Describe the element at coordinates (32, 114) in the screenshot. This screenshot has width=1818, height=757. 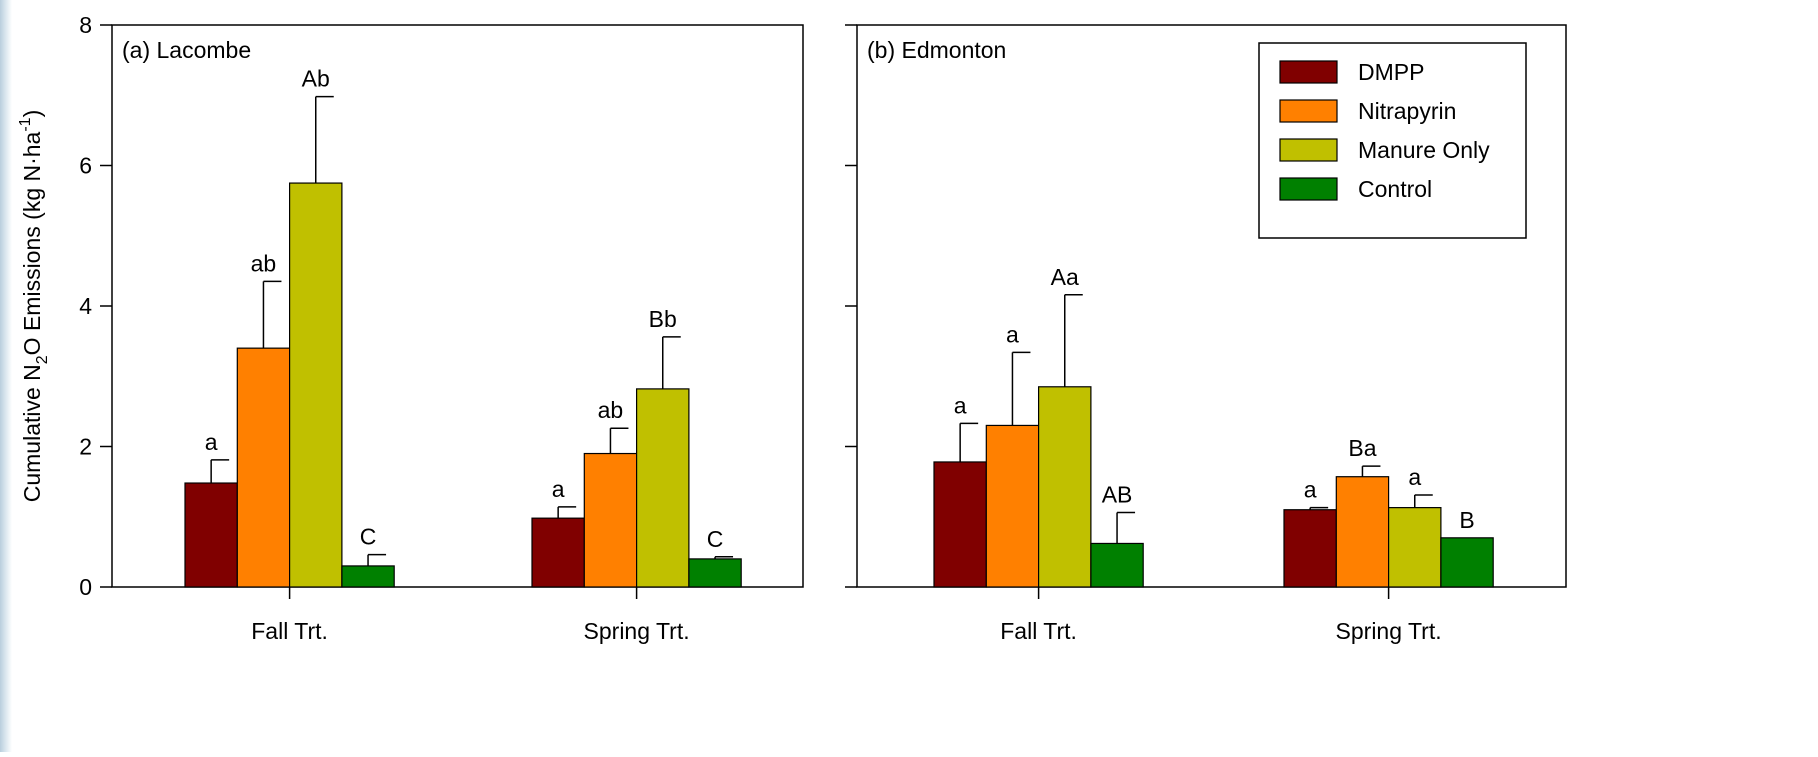
I see `y-axis-label-part: )` at that location.